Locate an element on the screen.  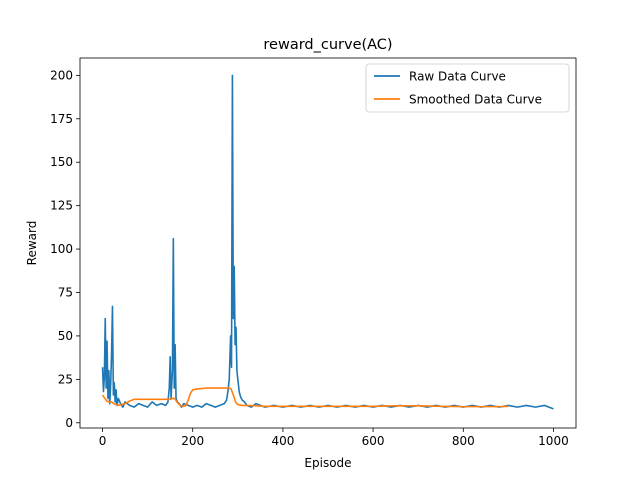
chart-title: reward_curve(AC) is located at coordinates (327, 45).